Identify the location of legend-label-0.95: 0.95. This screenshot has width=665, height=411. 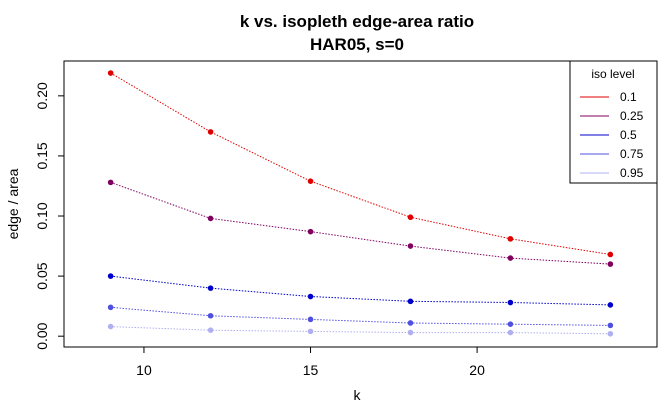
(632, 173).